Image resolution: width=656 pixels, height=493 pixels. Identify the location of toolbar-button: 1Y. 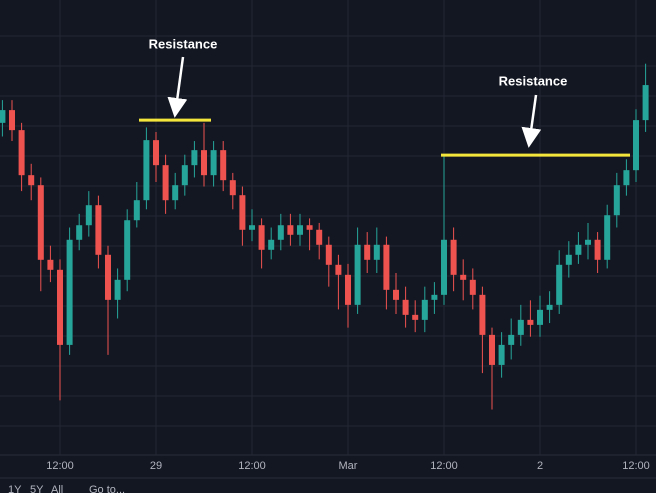
(15, 488).